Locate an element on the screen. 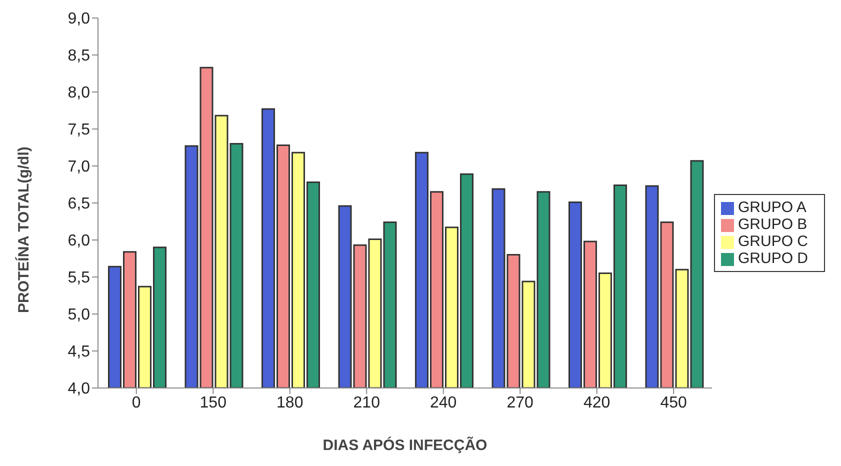  x-tick-label: 420 is located at coordinates (597, 403).